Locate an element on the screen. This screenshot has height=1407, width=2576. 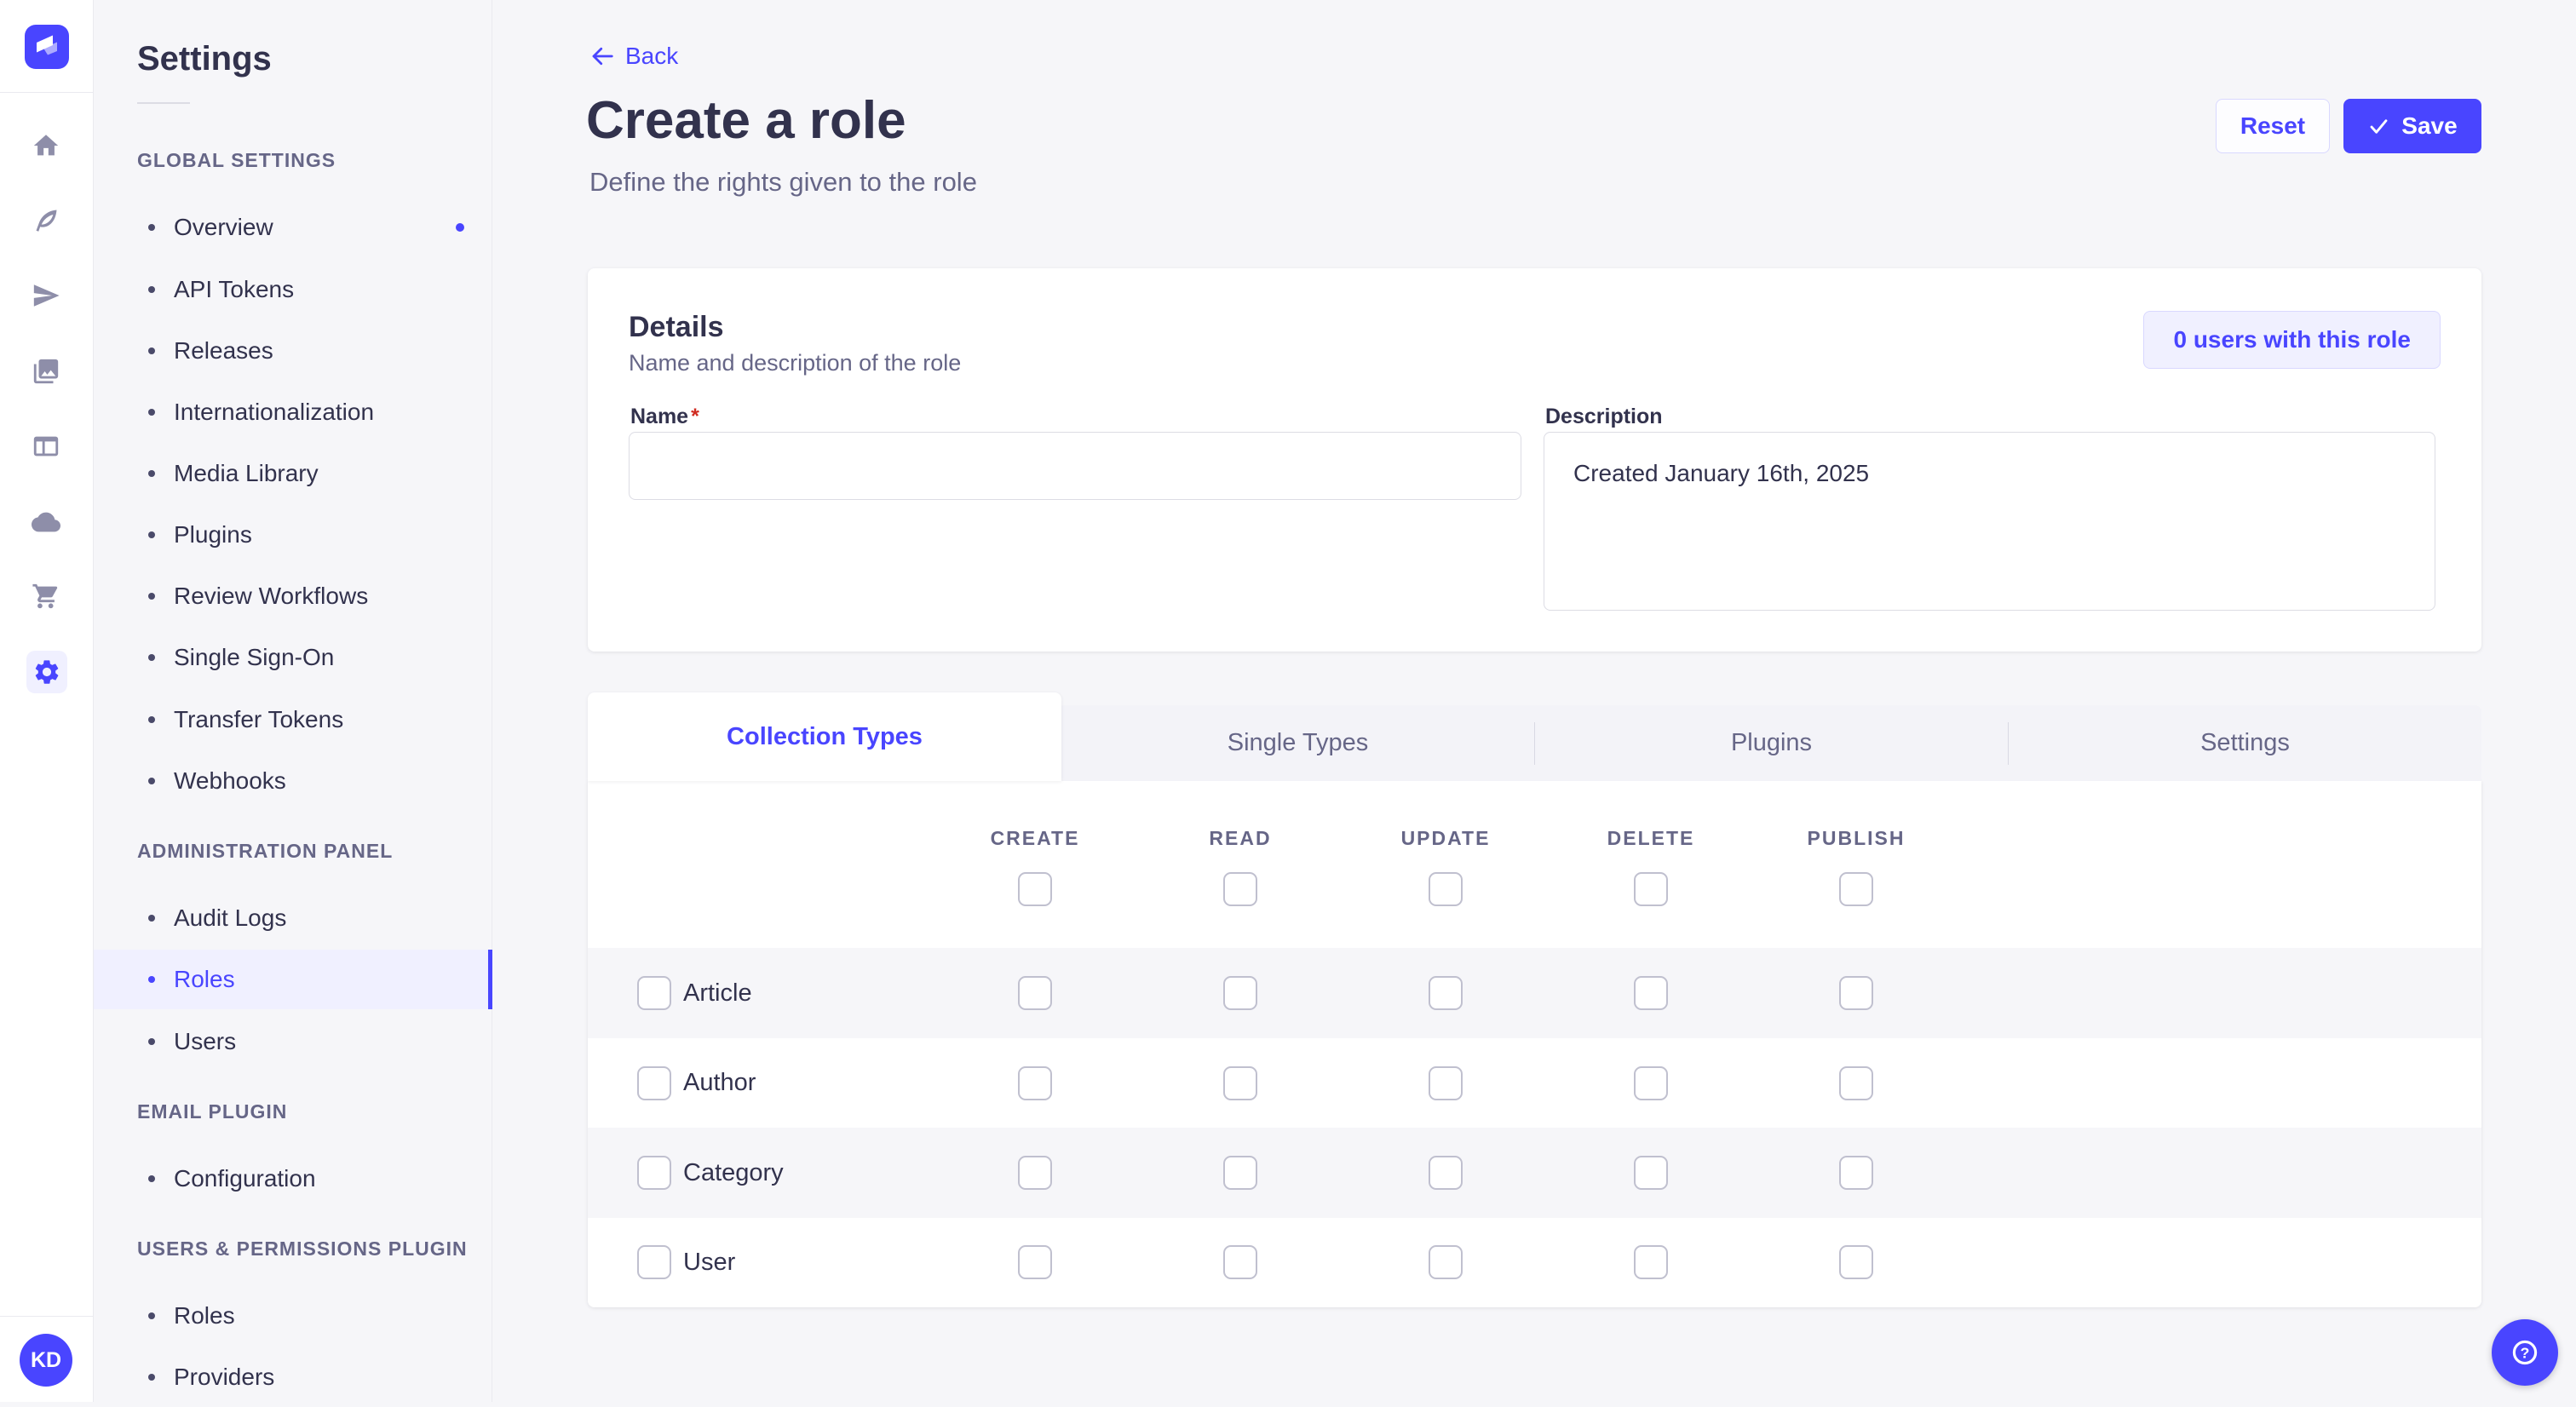
article-create-checkbox is located at coordinates (1035, 993).